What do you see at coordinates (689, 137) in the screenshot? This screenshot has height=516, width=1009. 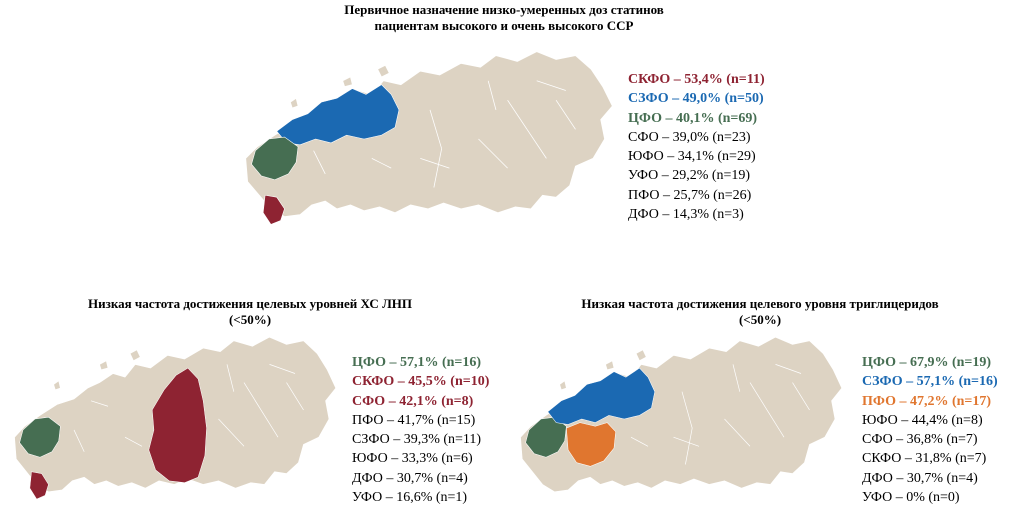 I see `legend-item: СФО – 39,0% (n=23)` at bounding box center [689, 137].